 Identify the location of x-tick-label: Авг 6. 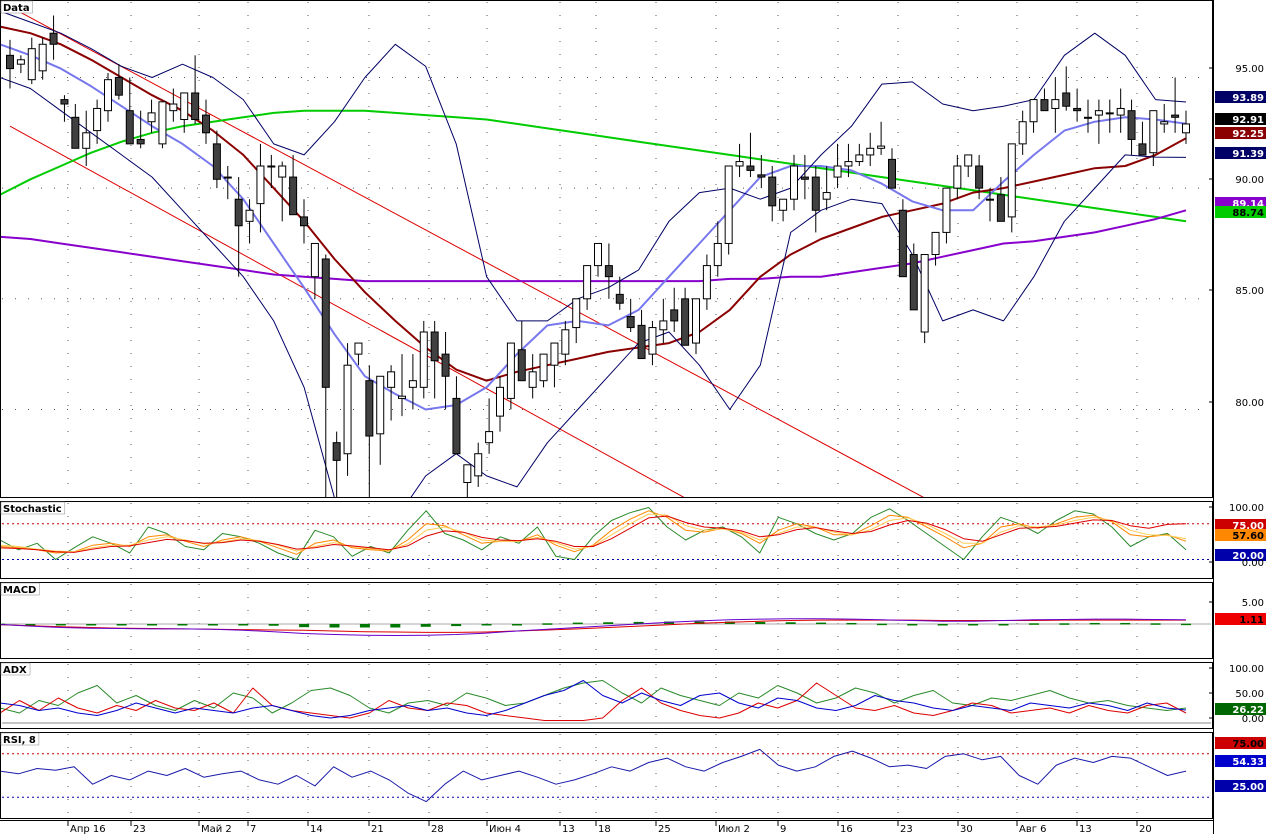
(1033, 829).